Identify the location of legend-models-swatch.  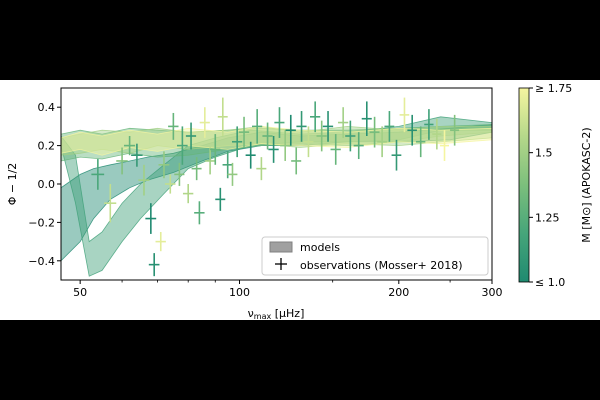
(281, 247).